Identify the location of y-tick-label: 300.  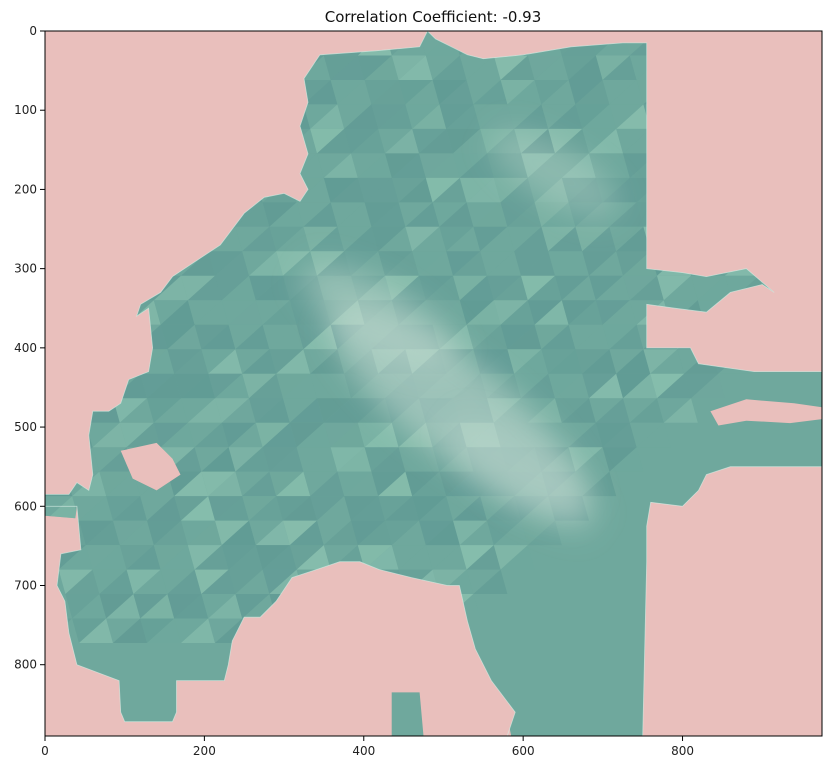
(25, 269).